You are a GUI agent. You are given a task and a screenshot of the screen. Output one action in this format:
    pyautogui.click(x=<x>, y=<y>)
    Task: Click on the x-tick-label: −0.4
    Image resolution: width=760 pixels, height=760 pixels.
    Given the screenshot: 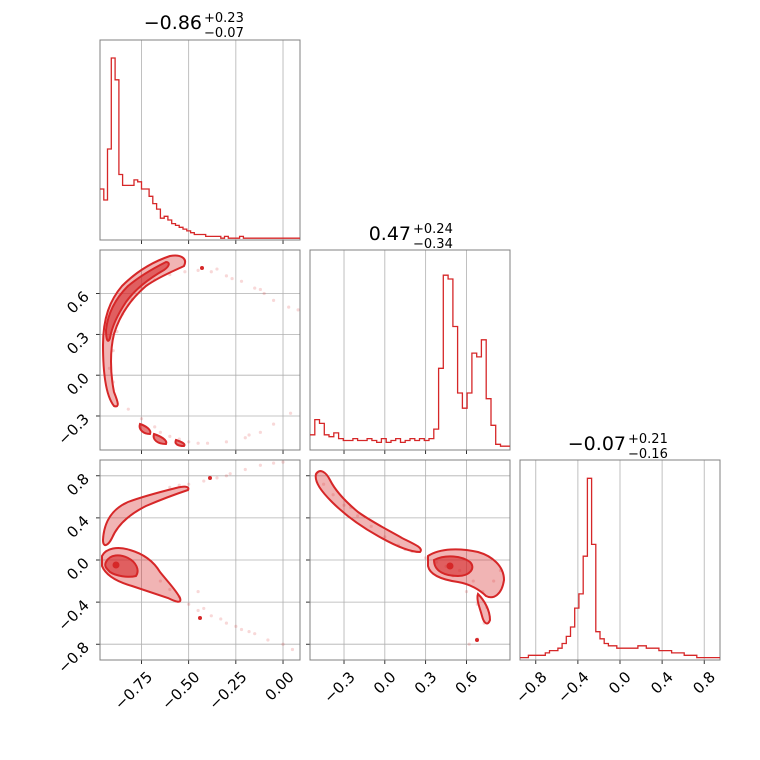 What is the action you would take?
    pyautogui.click(x=573, y=687)
    